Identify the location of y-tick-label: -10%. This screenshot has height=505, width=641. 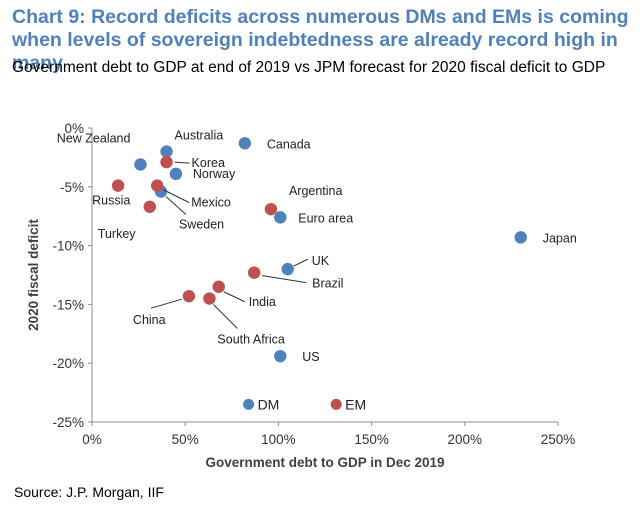
(68, 246).